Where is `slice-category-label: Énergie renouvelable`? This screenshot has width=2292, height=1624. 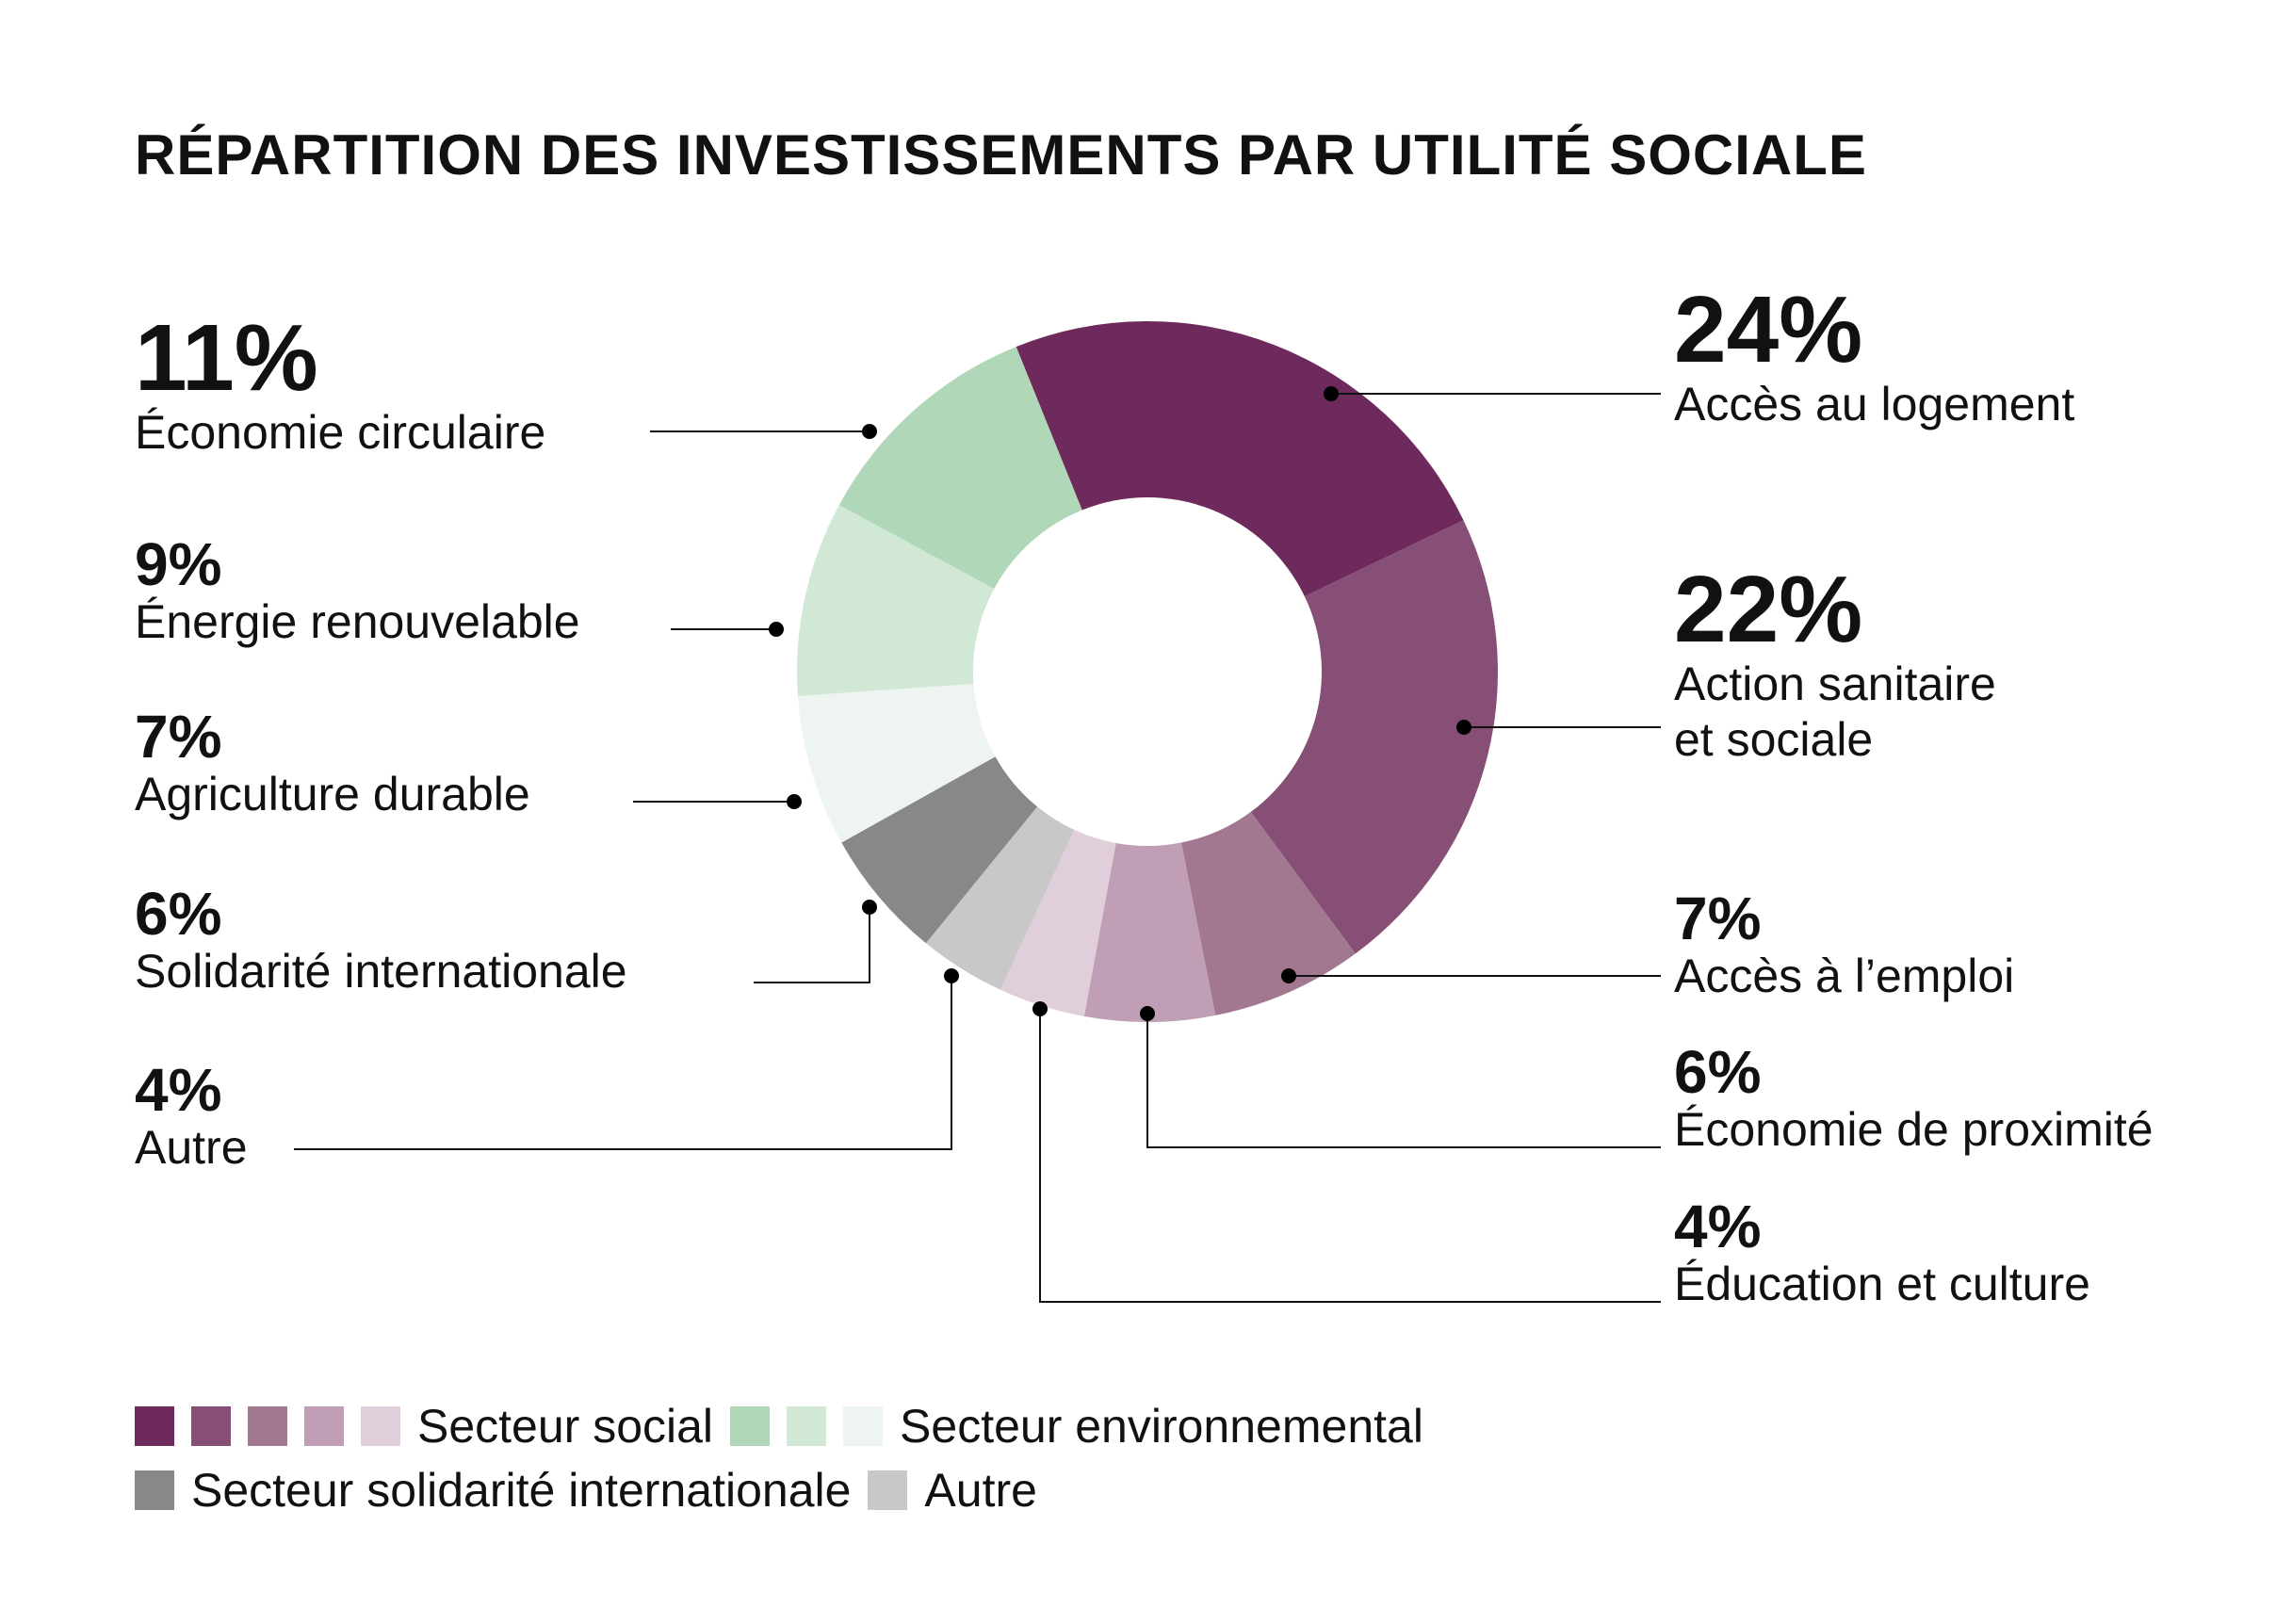
slice-category-label: Énergie renouvelable is located at coordinates (357, 621).